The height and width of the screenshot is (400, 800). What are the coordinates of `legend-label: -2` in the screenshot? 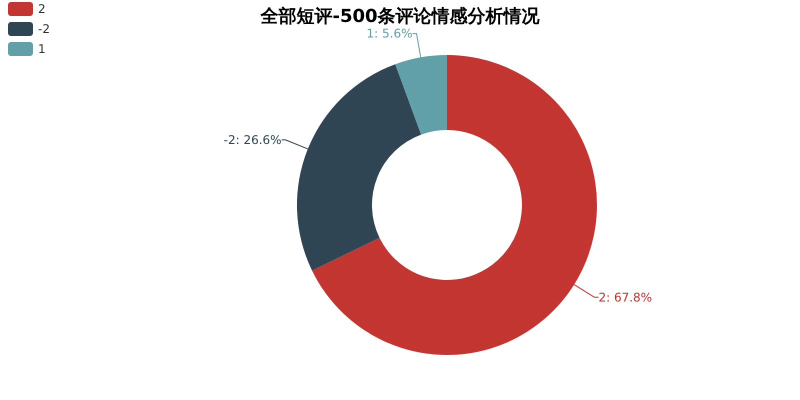 It's located at (44, 29).